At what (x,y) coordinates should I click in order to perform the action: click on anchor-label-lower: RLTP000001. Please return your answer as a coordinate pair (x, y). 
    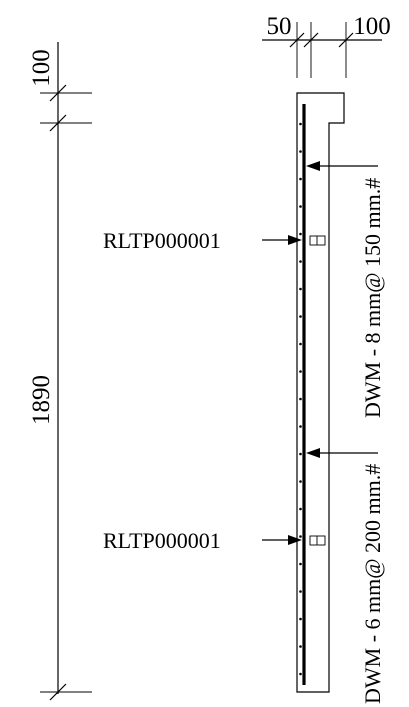
    Looking at the image, I should click on (202, 540).